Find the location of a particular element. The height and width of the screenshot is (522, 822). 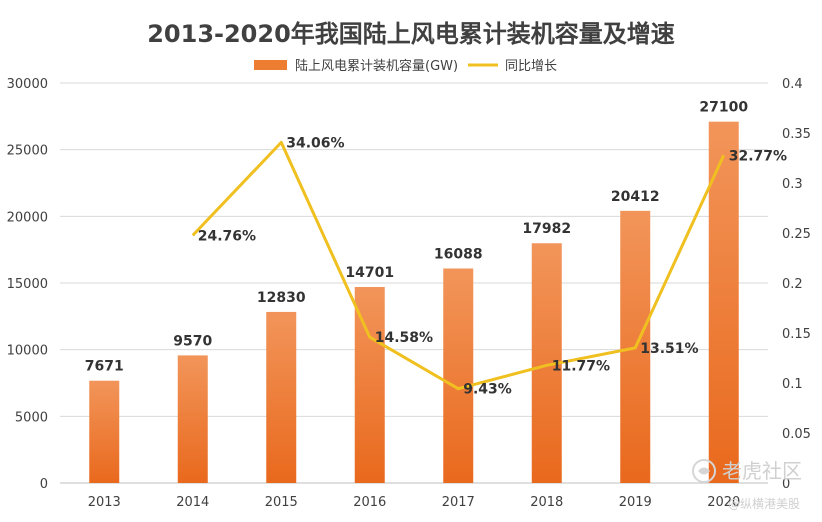

y-right-tick-label: 0.2 is located at coordinates (792, 284).